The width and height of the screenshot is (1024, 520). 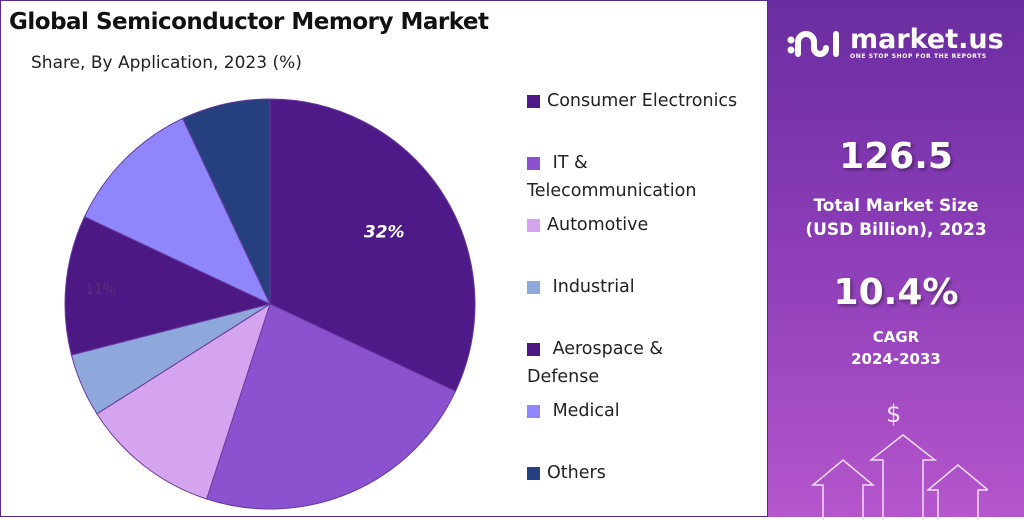 I want to click on legend-item: Others, so click(x=566, y=473).